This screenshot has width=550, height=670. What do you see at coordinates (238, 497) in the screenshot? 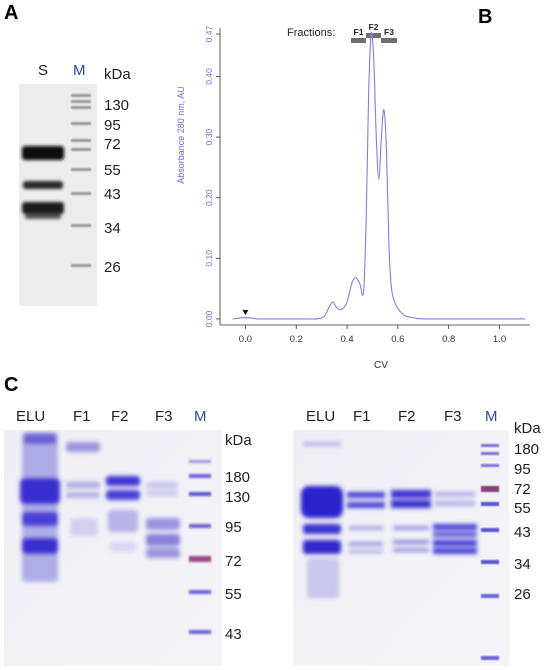
I see `left-marker-130: 130` at bounding box center [238, 497].